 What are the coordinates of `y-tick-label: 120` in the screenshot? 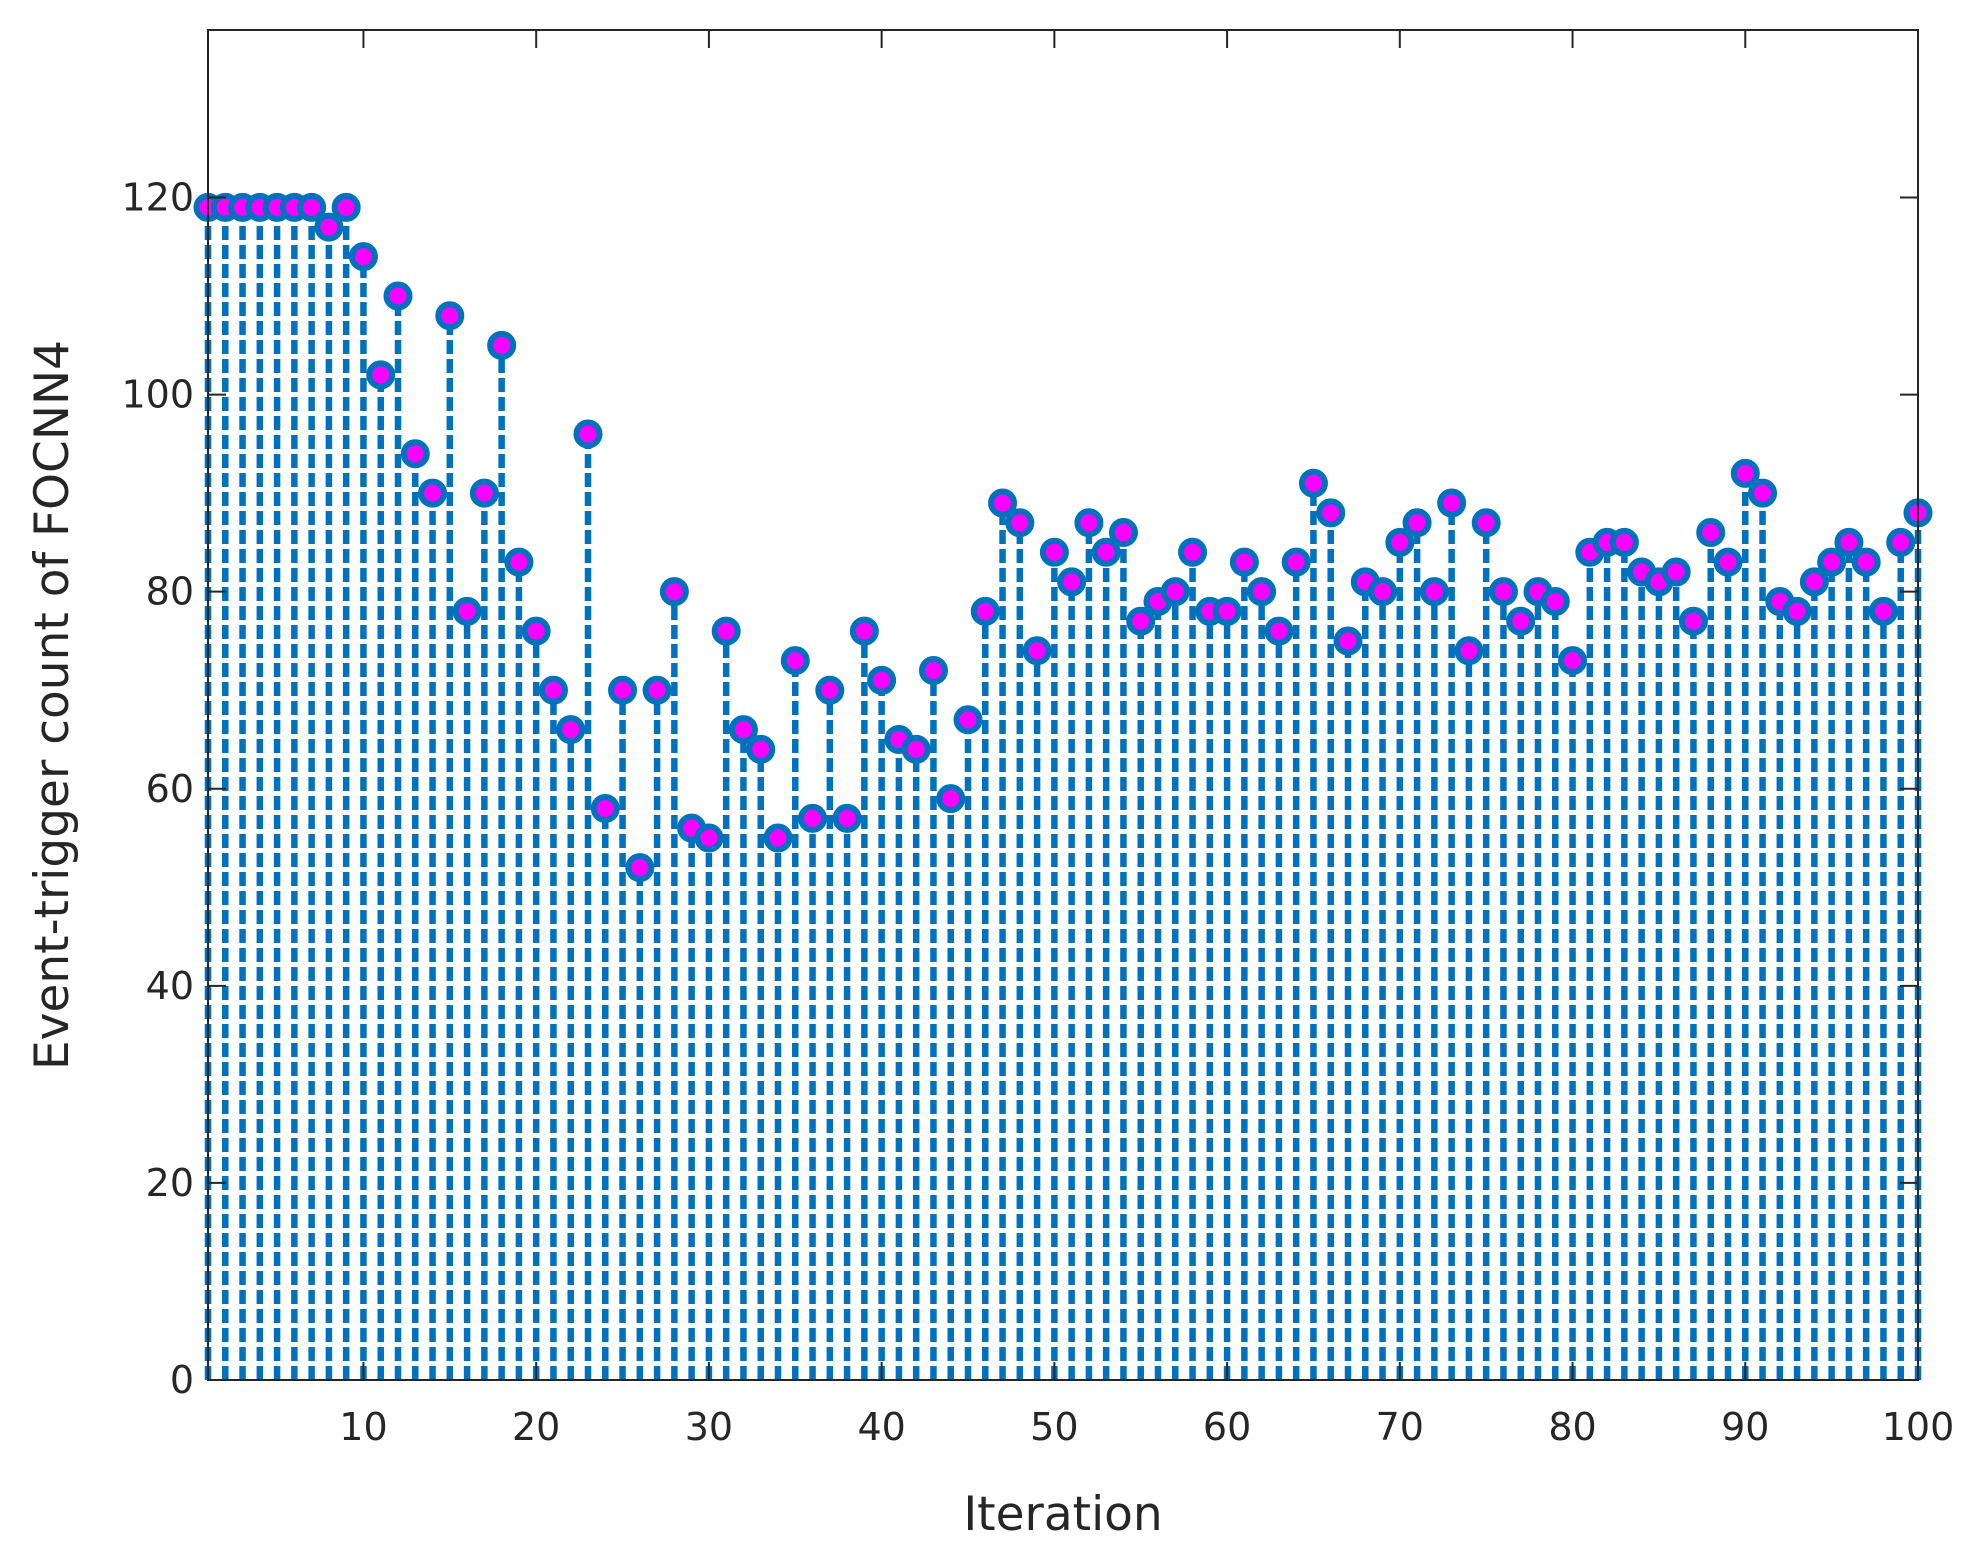 It's located at (157, 198).